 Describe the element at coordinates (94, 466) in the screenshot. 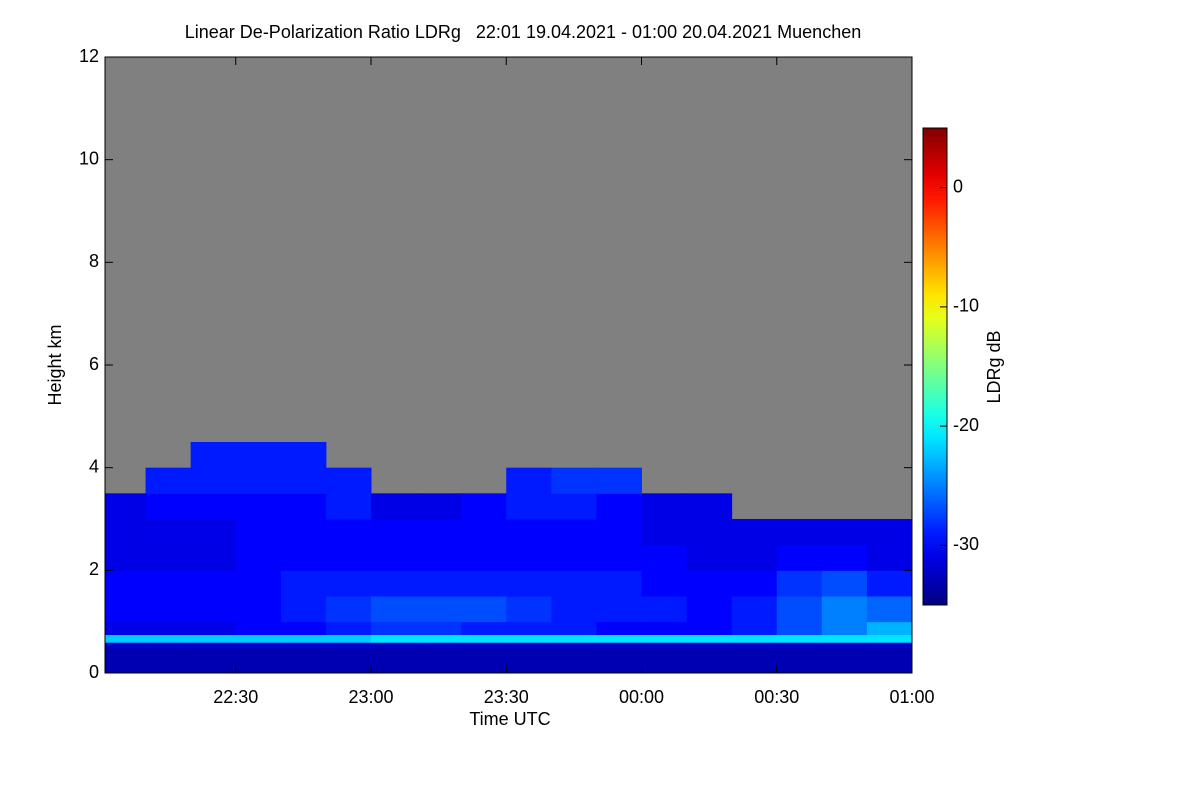

I see `y-tick-label: 4` at that location.